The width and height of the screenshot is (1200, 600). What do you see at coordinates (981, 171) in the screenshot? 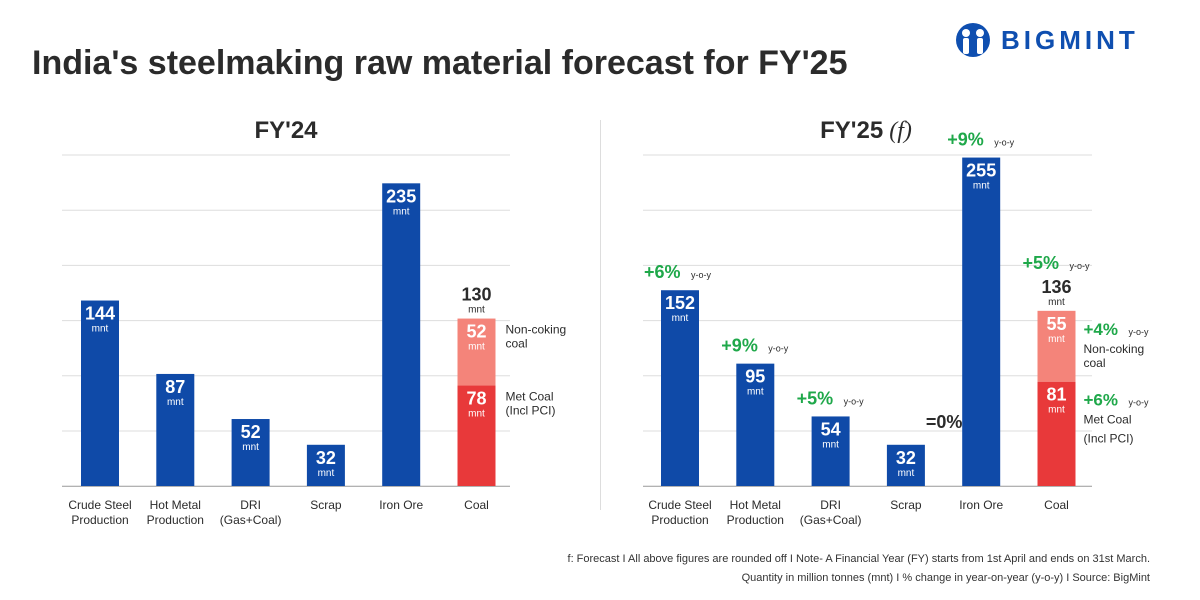
I see `data-label: 255` at bounding box center [981, 171].